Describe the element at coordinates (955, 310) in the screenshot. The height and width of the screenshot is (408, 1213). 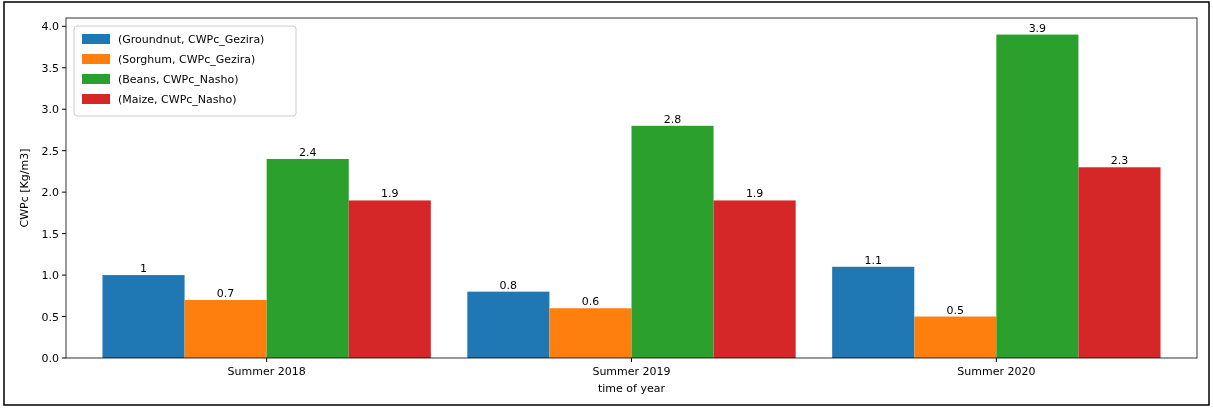
I see `data-label: 0.5` at that location.